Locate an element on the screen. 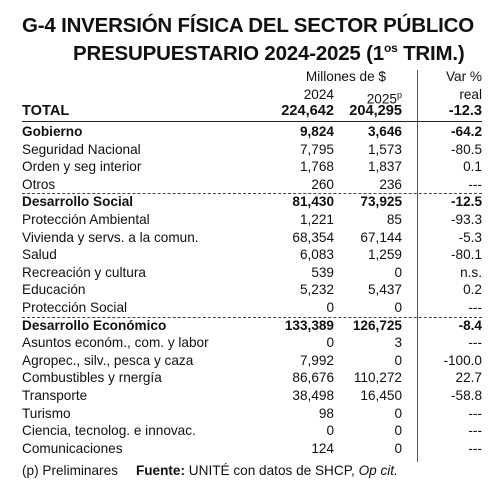  footnote-preliminares: (p) Preliminares is located at coordinates (70, 470).